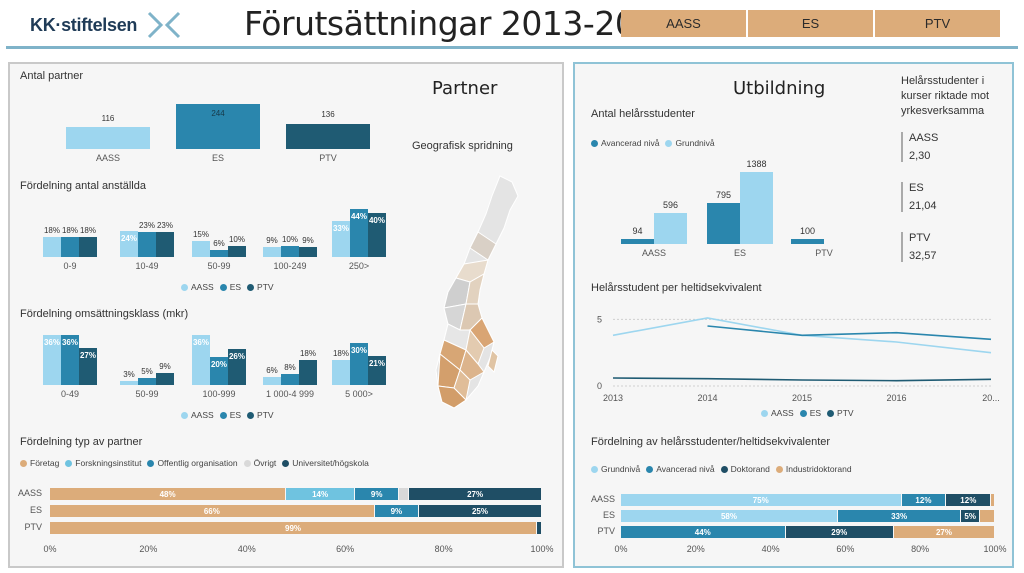 The width and height of the screenshot is (1024, 573). What do you see at coordinates (328, 136) in the screenshot?
I see `antal-ptv-bar` at bounding box center [328, 136].